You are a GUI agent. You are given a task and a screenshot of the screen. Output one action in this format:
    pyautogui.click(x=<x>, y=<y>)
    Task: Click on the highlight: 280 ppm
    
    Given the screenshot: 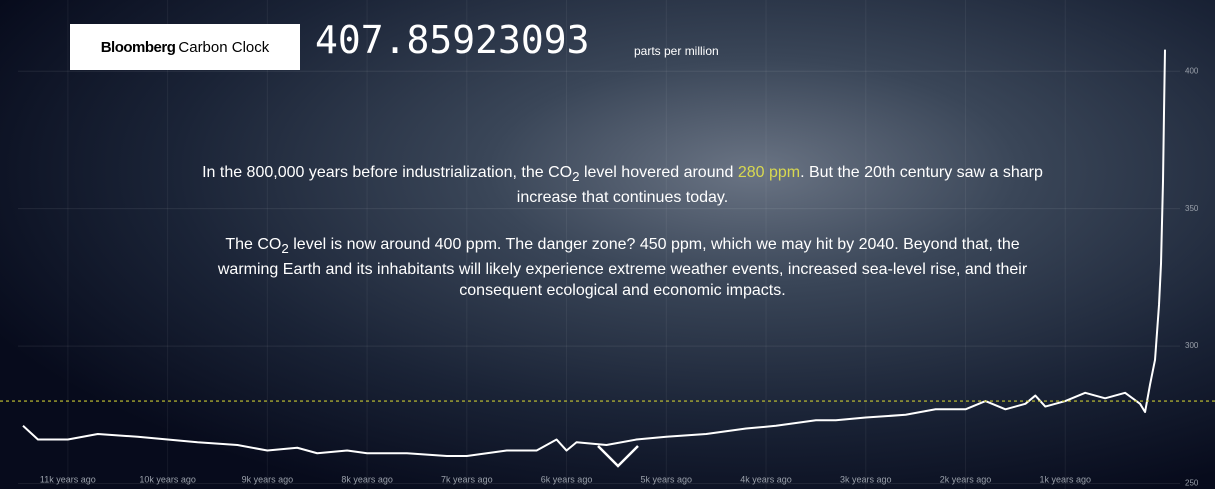 What is the action you would take?
    pyautogui.click(x=769, y=172)
    